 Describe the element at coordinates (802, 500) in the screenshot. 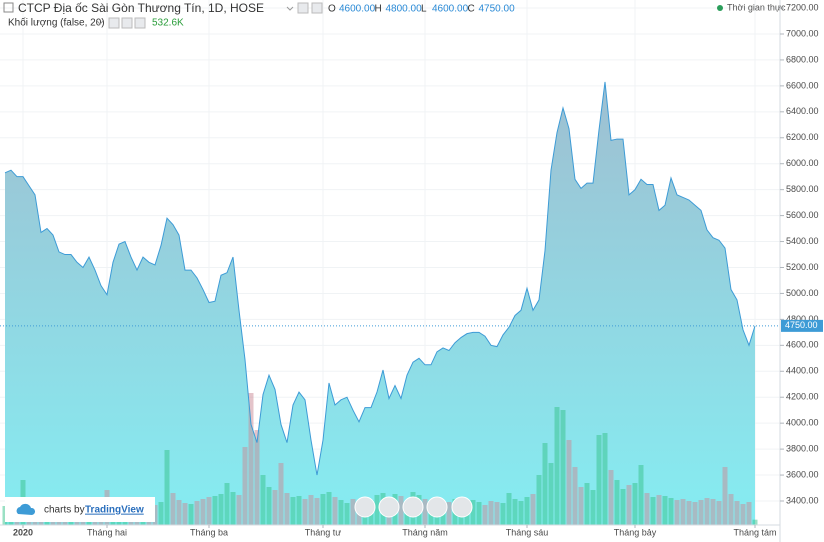

I see `y-tick-label: 3400.00` at that location.